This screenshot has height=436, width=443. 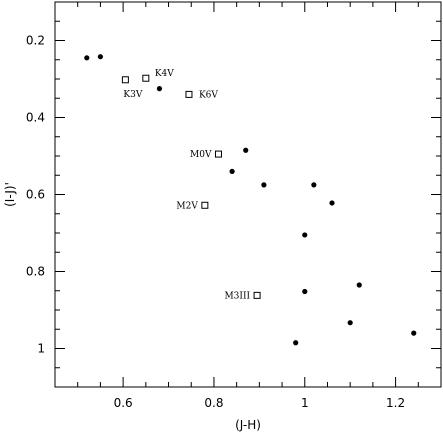 I want to click on y-tick-label: 0.8, so click(x=35, y=272).